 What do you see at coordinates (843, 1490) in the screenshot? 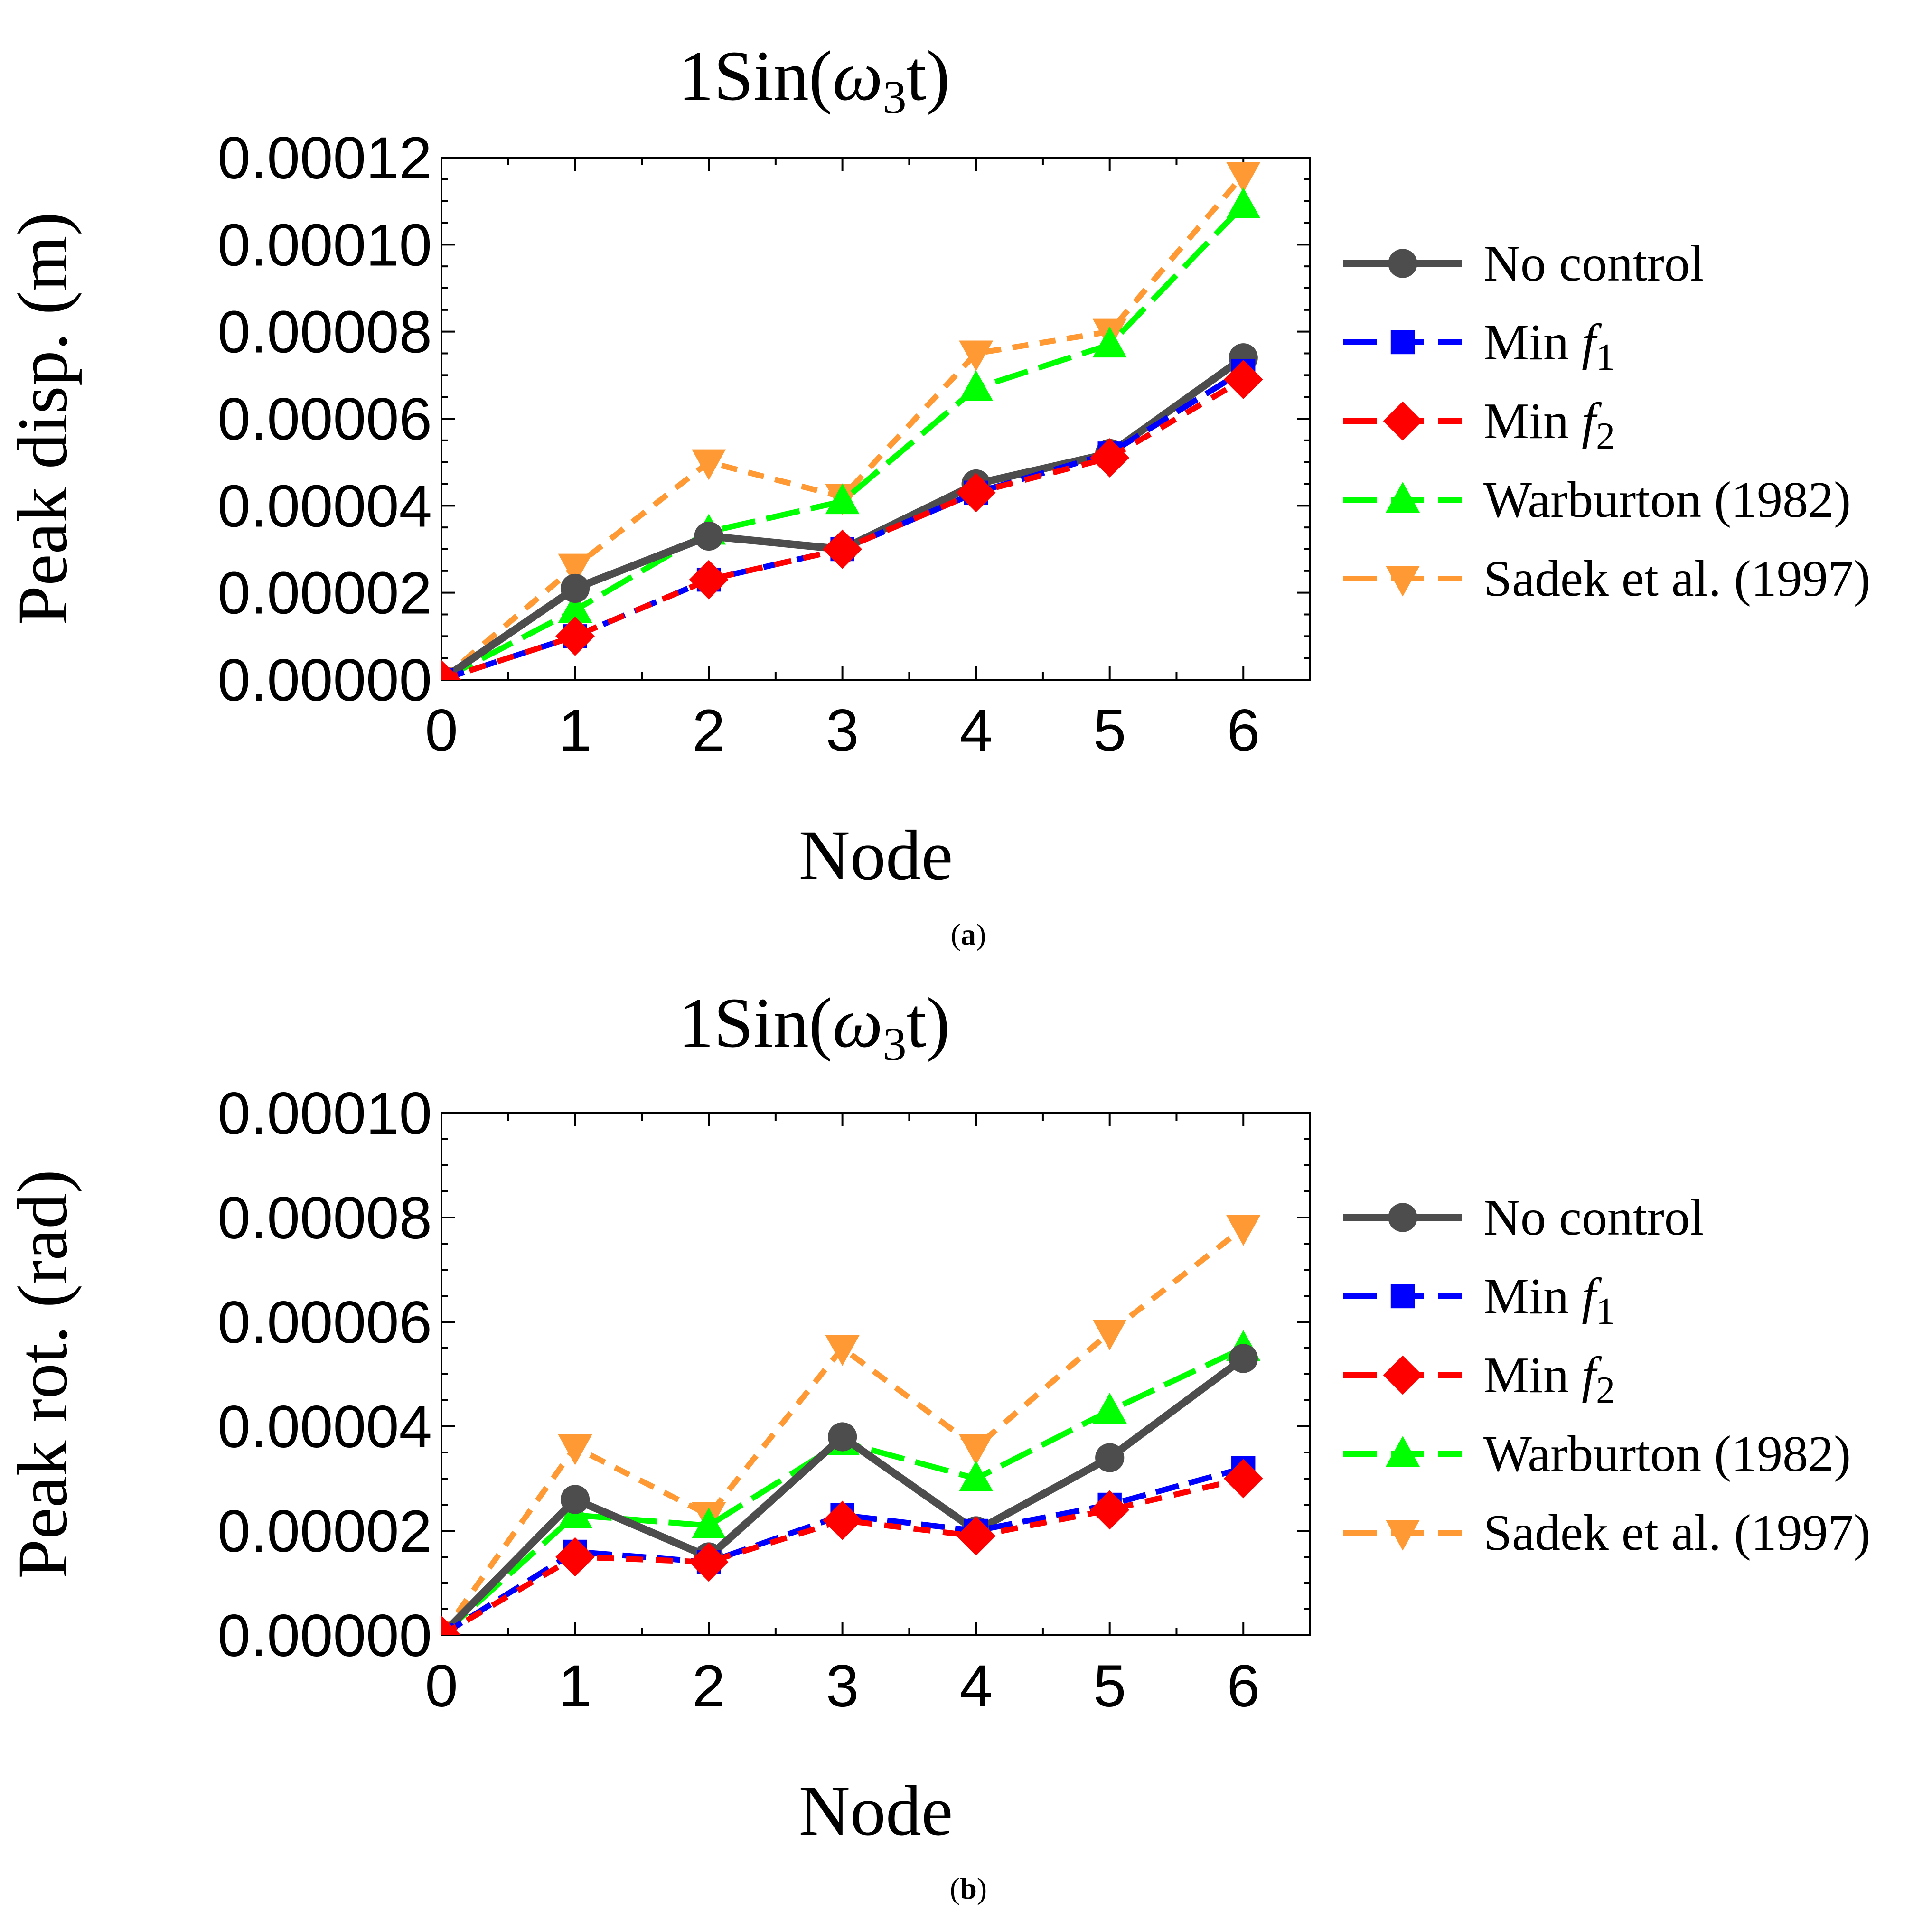
I see `series-line-warburton-1982-` at bounding box center [843, 1490].